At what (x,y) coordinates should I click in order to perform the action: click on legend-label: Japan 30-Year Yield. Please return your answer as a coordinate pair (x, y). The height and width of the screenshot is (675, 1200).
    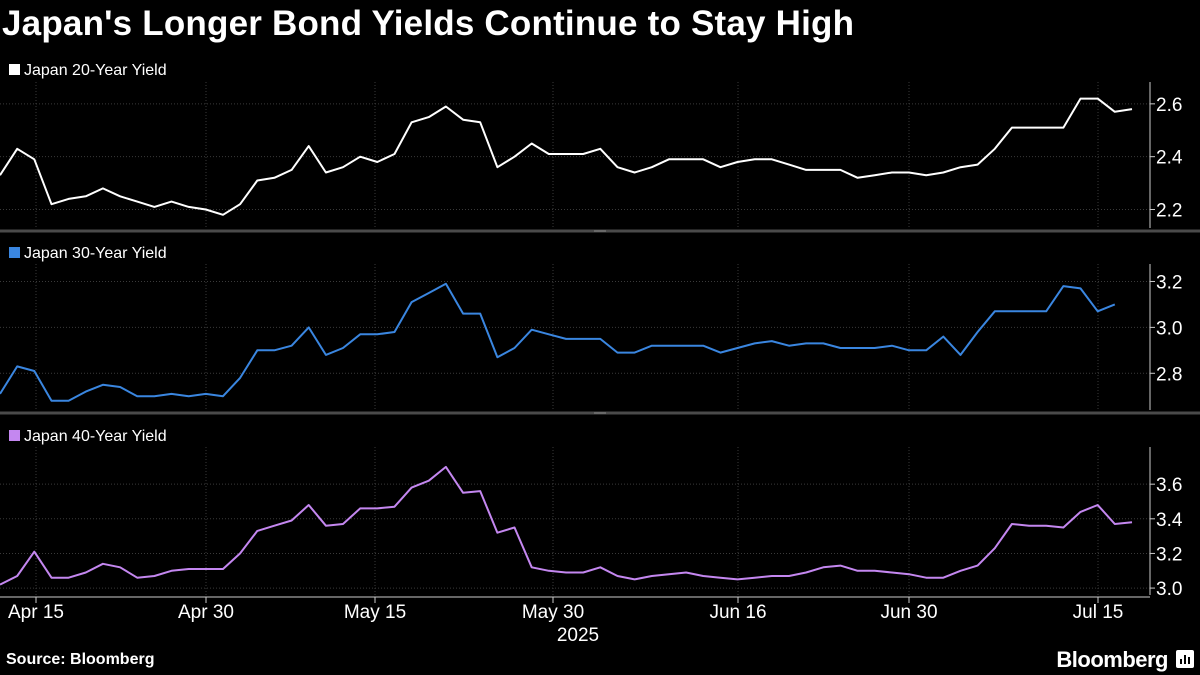
    Looking at the image, I should click on (95, 253).